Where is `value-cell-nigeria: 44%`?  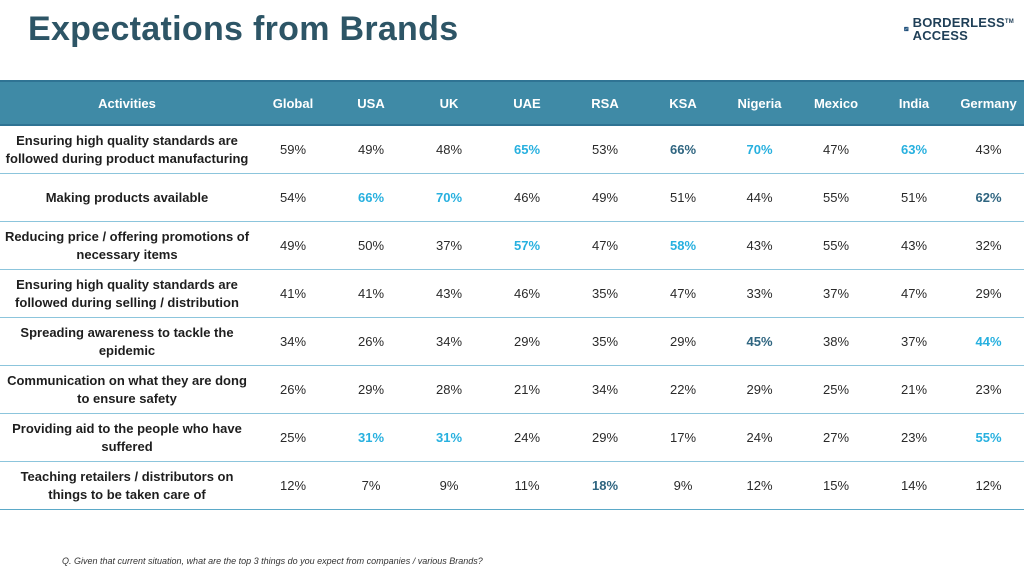
value-cell-nigeria: 44% is located at coordinates (759, 197).